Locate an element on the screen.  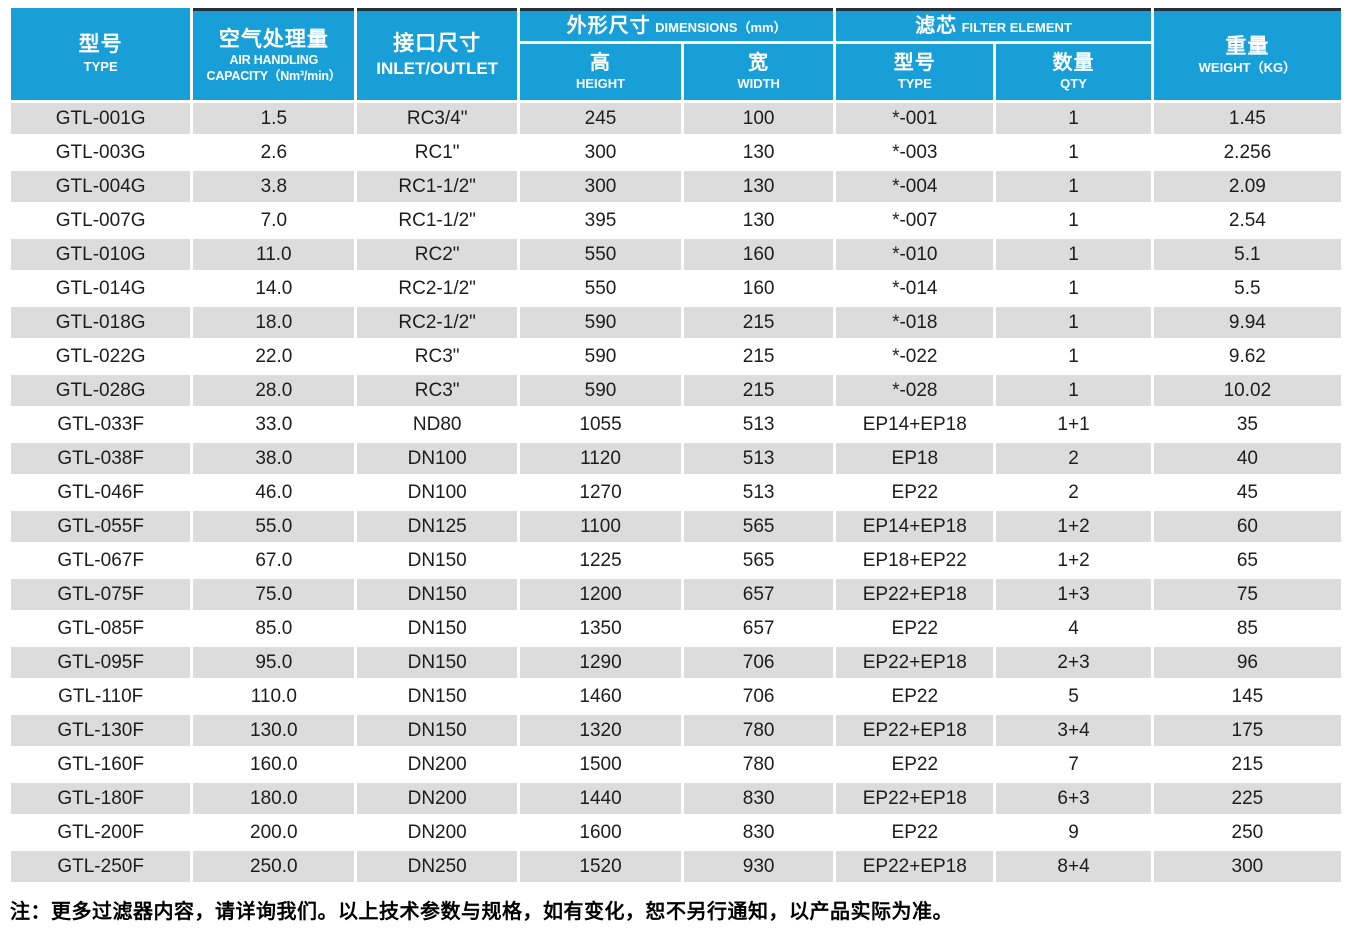
cell-filter-qty: 5 is located at coordinates (1073, 696).